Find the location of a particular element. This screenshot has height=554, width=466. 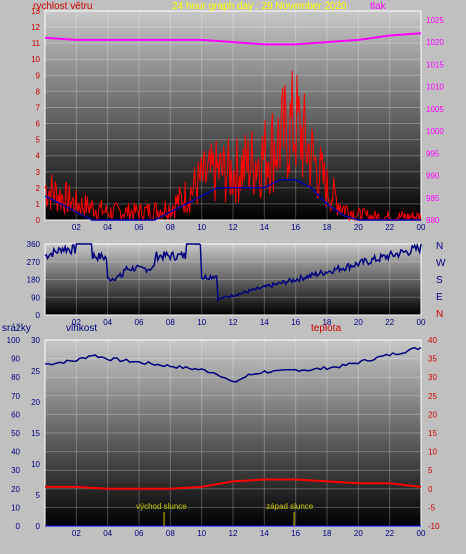

wind-tick-22: 22 is located at coordinates (389, 227).